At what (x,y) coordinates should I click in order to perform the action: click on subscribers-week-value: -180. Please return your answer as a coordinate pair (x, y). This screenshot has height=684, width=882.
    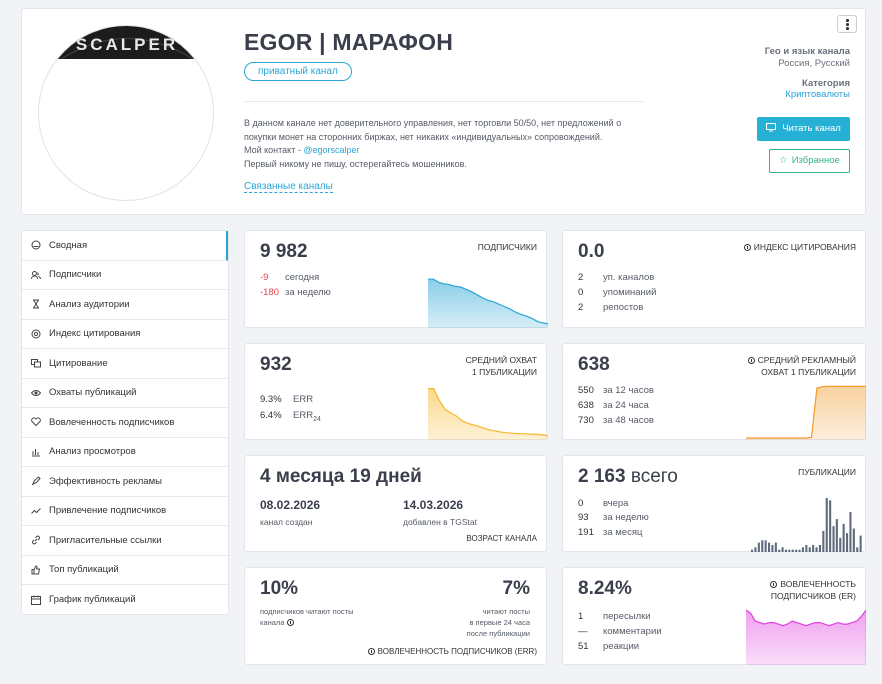
    Looking at the image, I should click on (270, 292).